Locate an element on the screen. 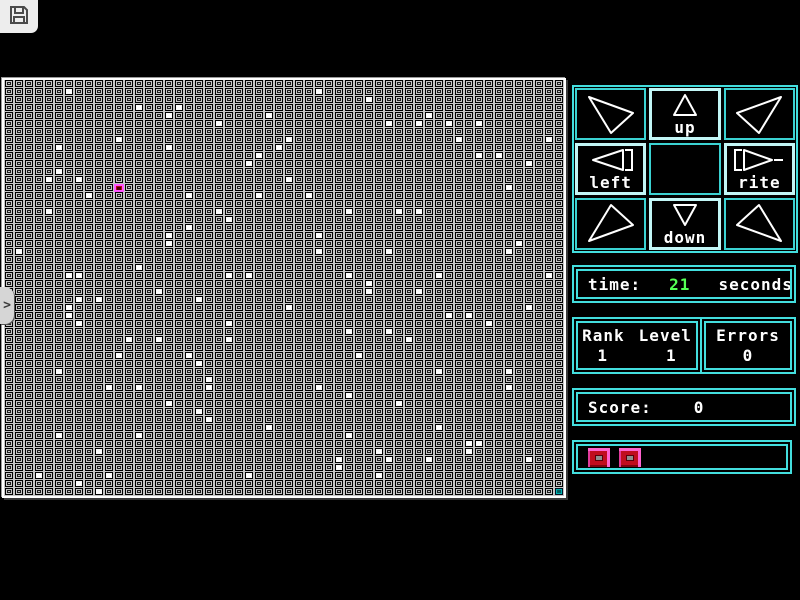  dpad-center-cell is located at coordinates (684, 169).